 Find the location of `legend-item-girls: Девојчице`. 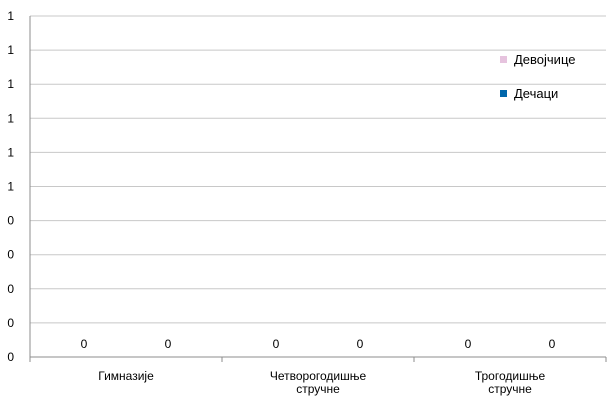

legend-item-girls: Девојчице is located at coordinates (550, 59).